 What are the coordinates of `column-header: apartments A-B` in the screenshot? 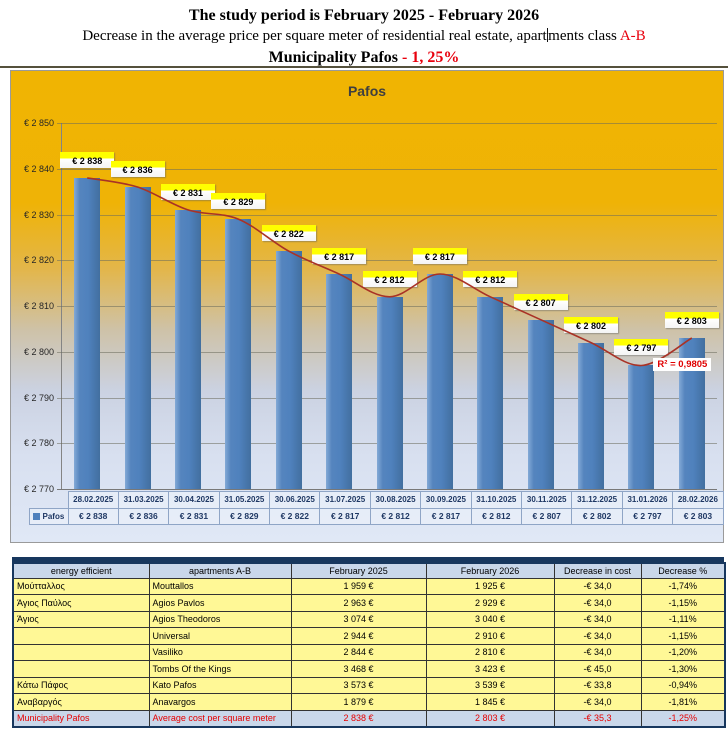 It's located at (220, 570).